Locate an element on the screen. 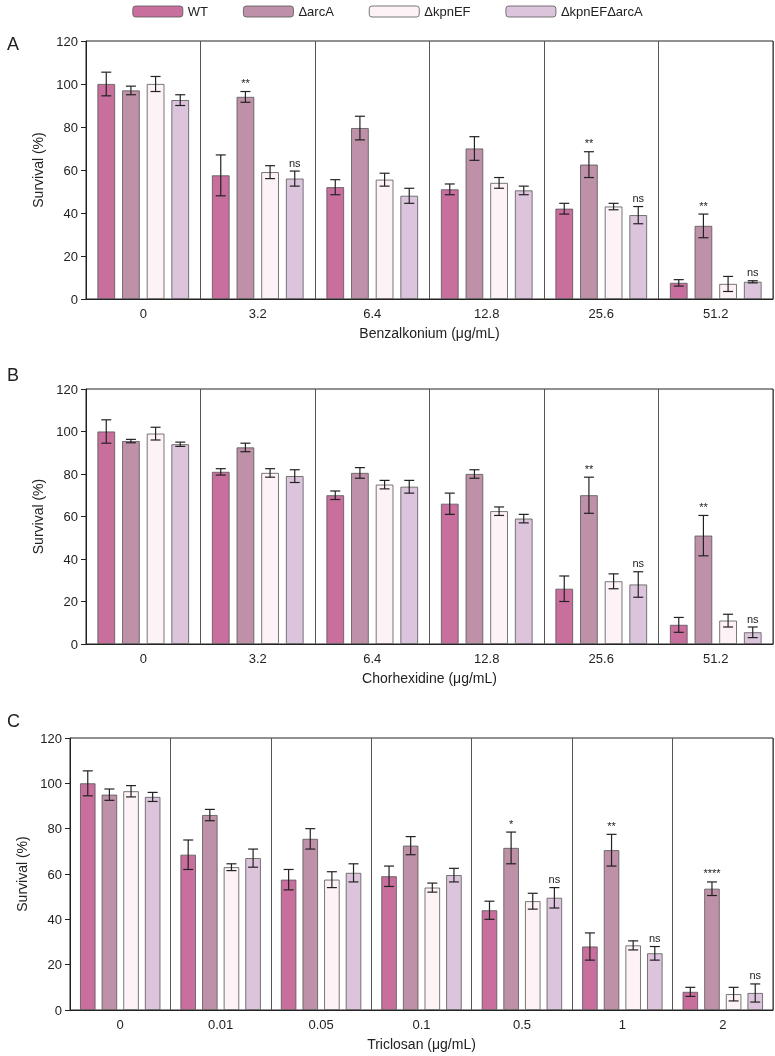 The image size is (775, 1056). x-tick-label: 0.1 is located at coordinates (421, 1024).